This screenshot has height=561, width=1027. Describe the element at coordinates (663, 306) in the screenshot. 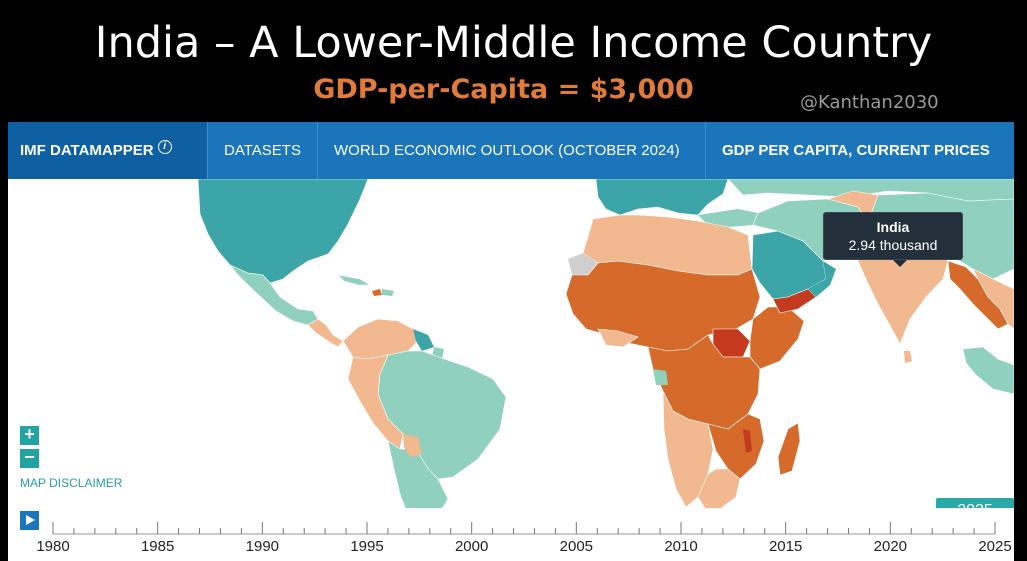

I see `region-west-africa` at that location.